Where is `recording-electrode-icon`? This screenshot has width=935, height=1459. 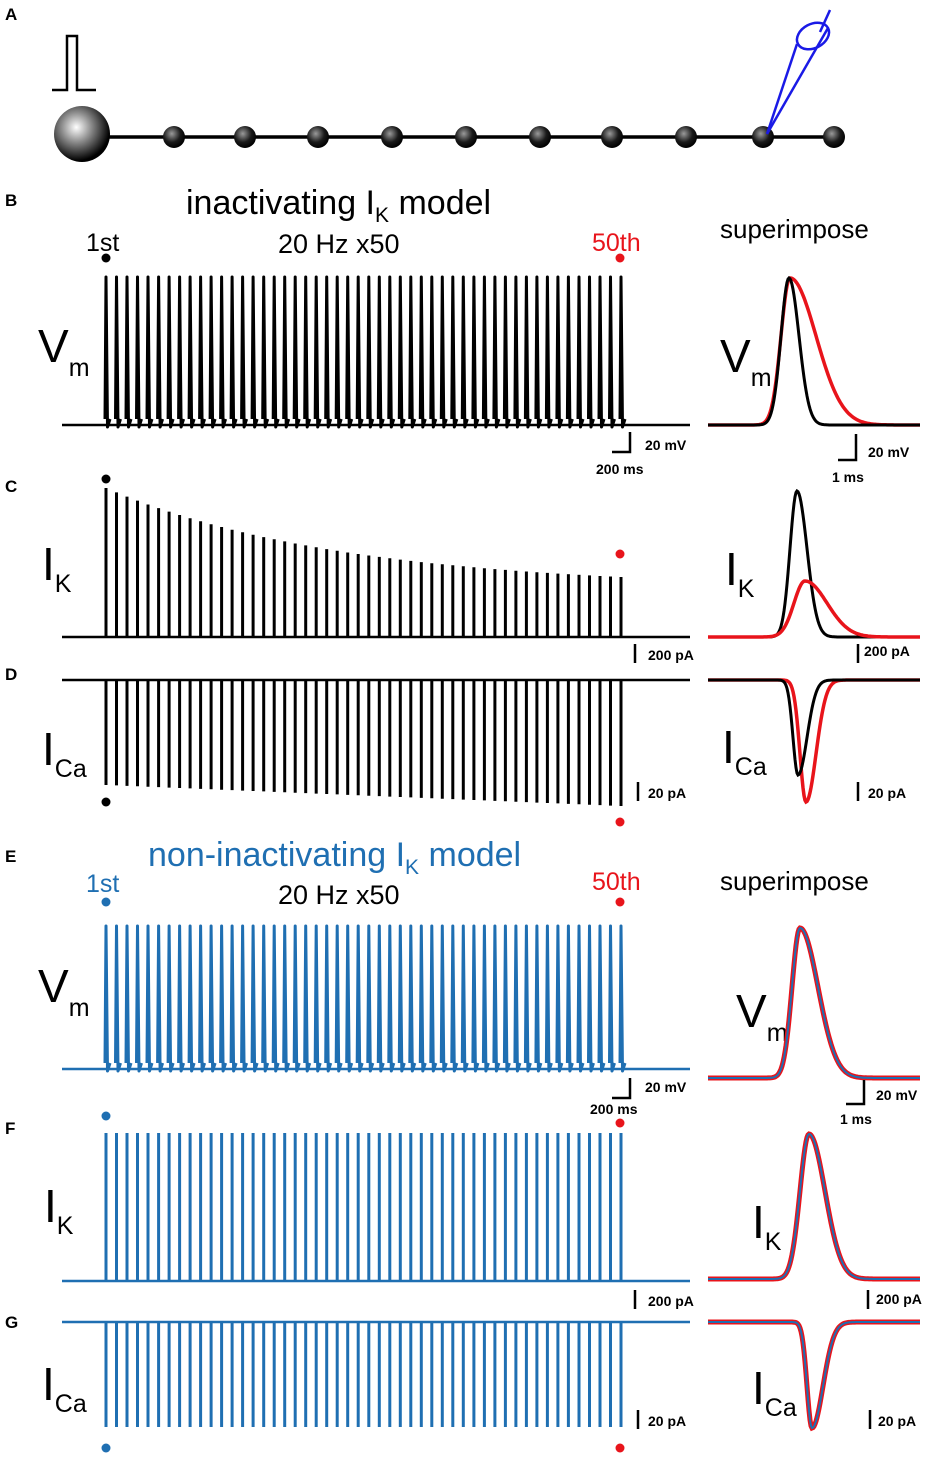 recording-electrode-icon is located at coordinates (798, 72).